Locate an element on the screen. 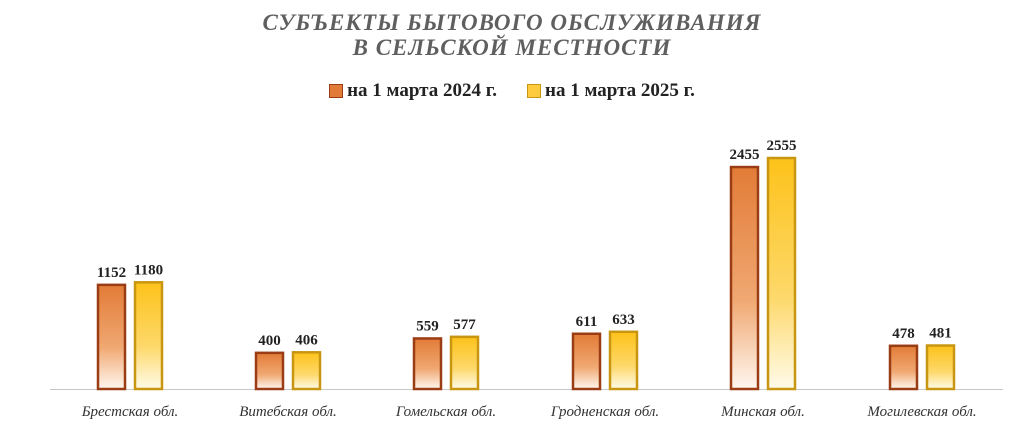 The image size is (1024, 446). legend-swatch-2025 is located at coordinates (534, 91).